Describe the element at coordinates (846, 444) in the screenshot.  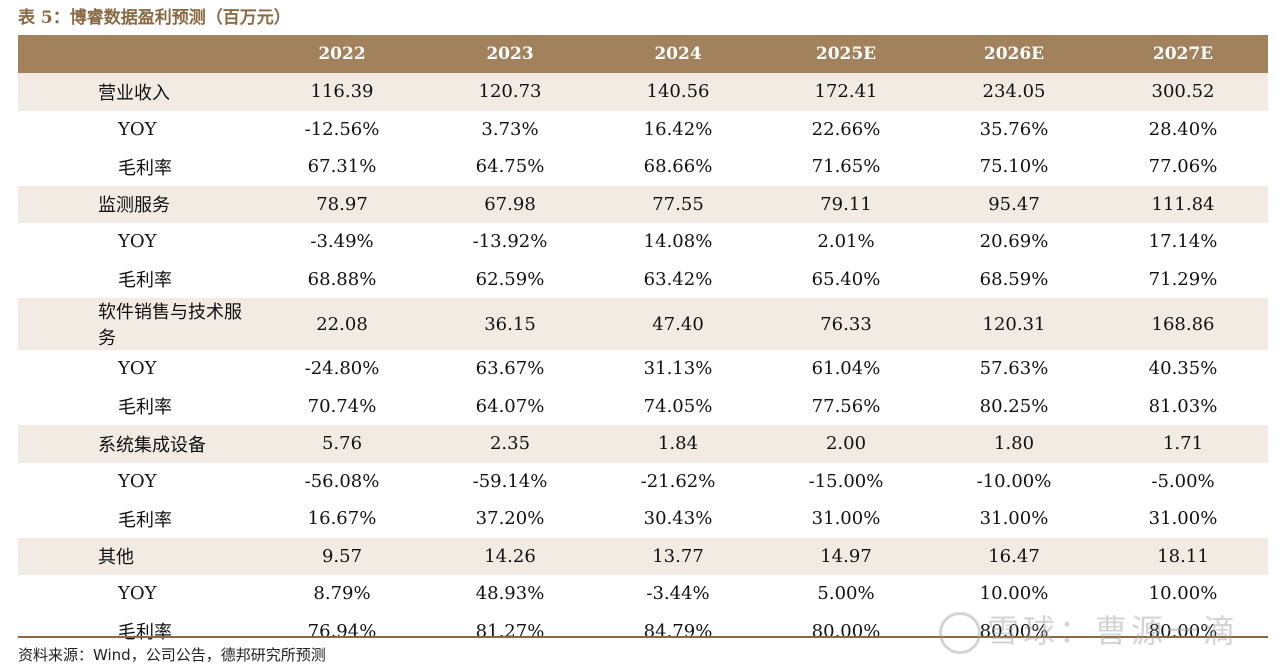
I see `table-cell: 2.00` at that location.